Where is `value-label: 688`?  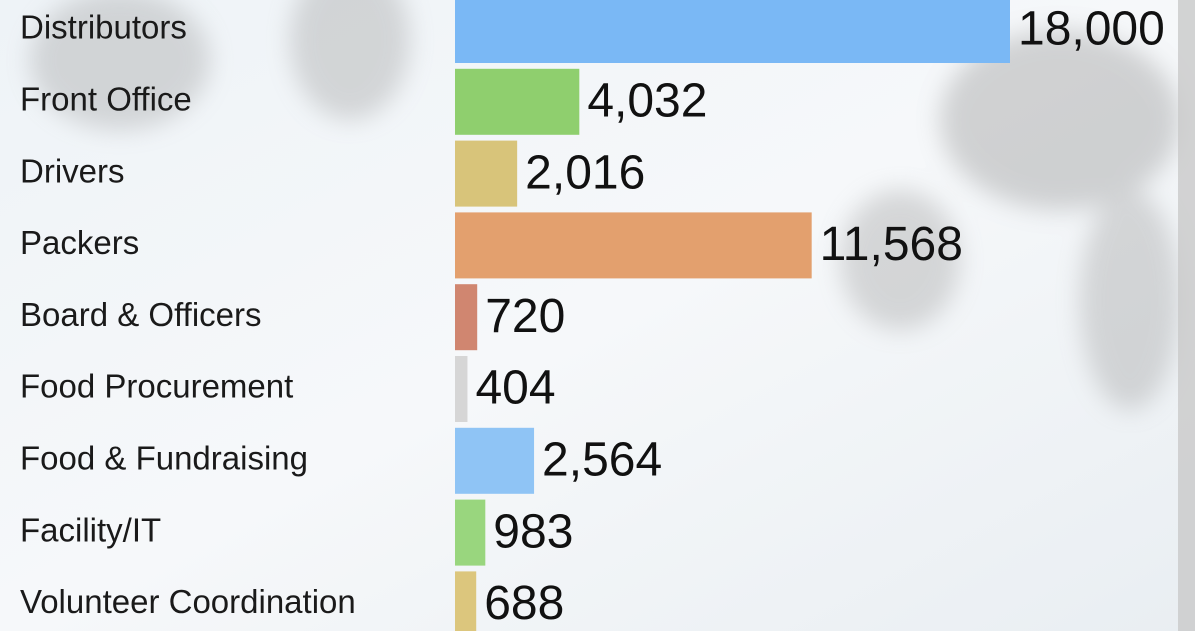 value-label: 688 is located at coordinates (524, 603).